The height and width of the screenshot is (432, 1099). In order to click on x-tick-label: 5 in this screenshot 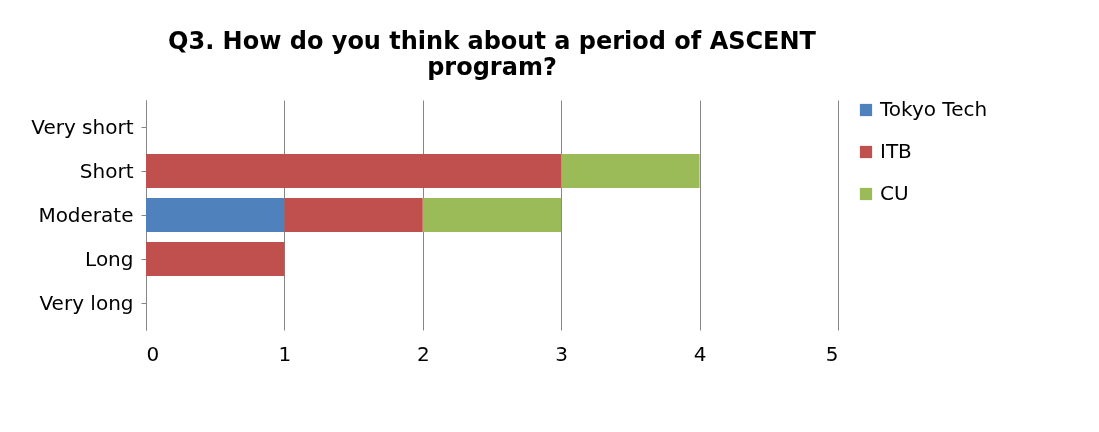, I will do `click(832, 353)`.